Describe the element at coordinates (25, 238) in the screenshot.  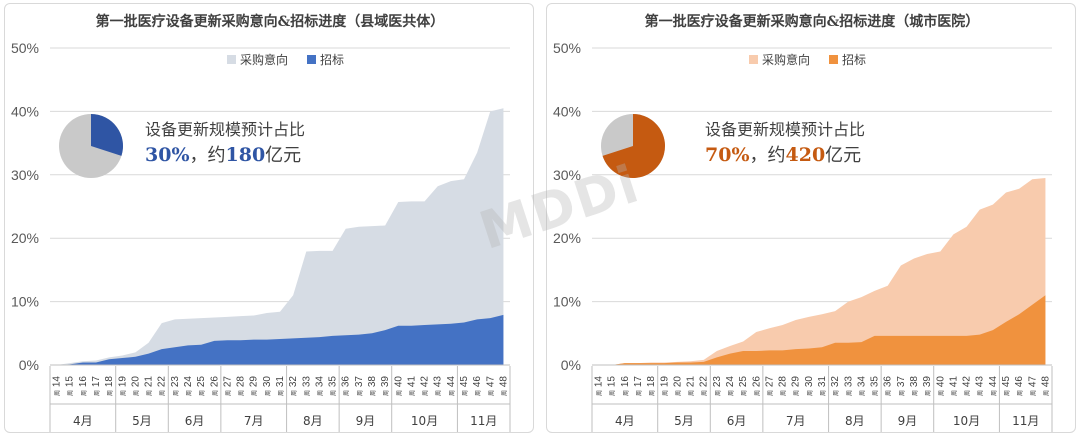
I see `y-tick-label: 20%` at that location.